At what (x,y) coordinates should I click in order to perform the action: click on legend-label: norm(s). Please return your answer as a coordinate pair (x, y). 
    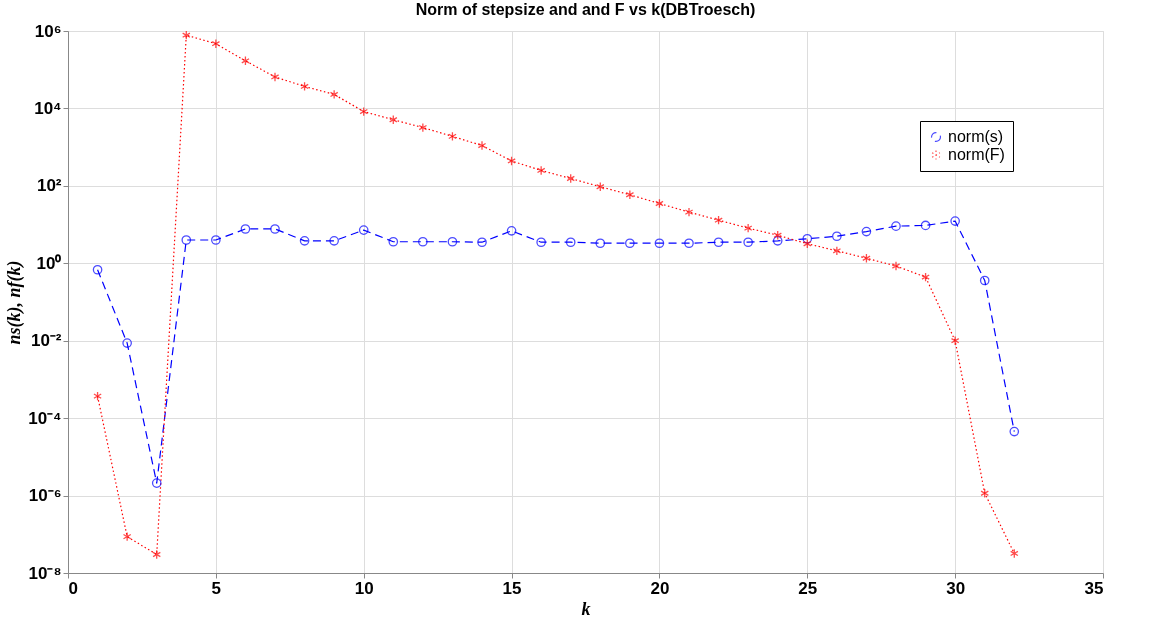
    Looking at the image, I should click on (976, 136).